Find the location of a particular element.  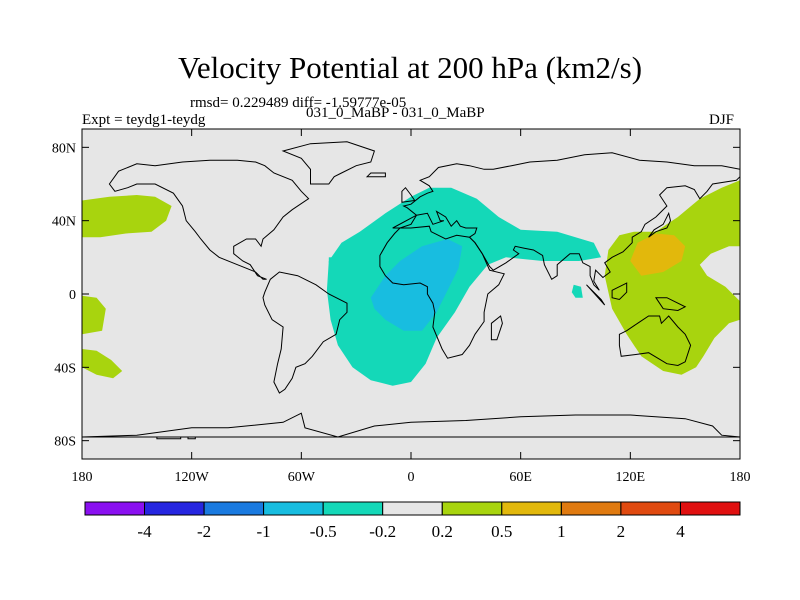

season-label: DJF is located at coordinates (722, 120).